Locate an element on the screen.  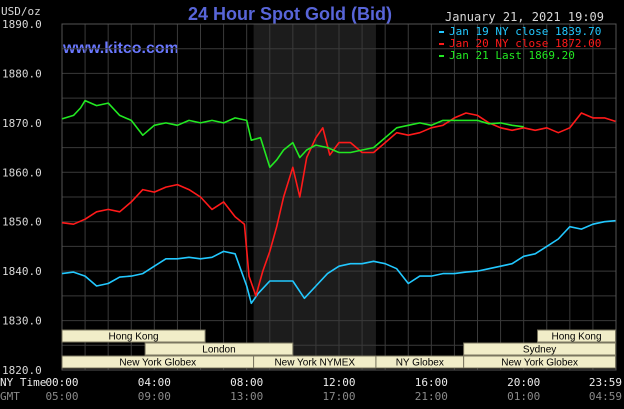
legend-swatch-jan19 is located at coordinates (441, 32).